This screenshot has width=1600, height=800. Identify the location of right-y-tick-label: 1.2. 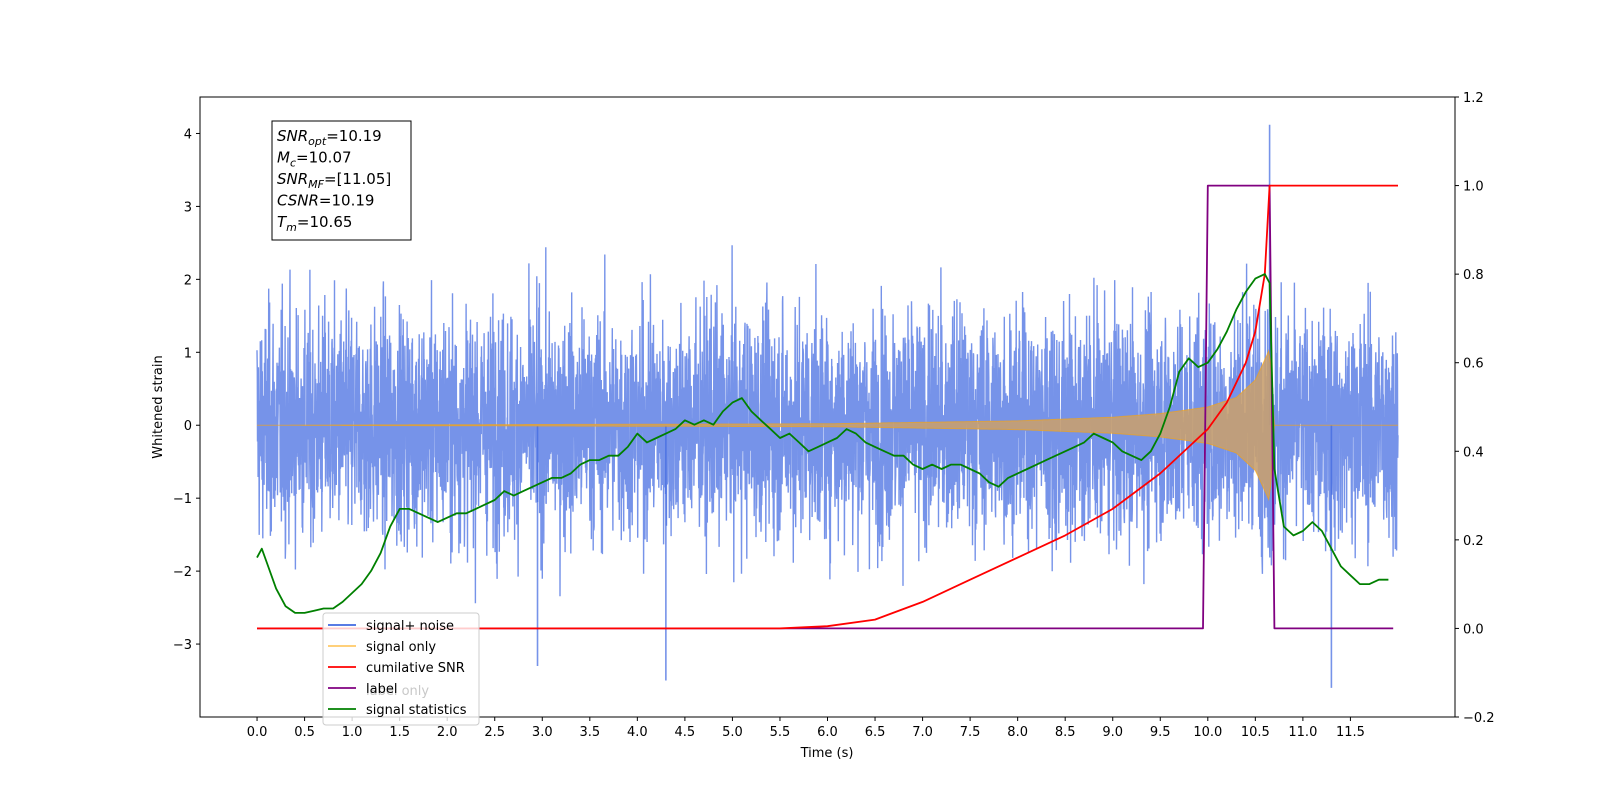
(1473, 98).